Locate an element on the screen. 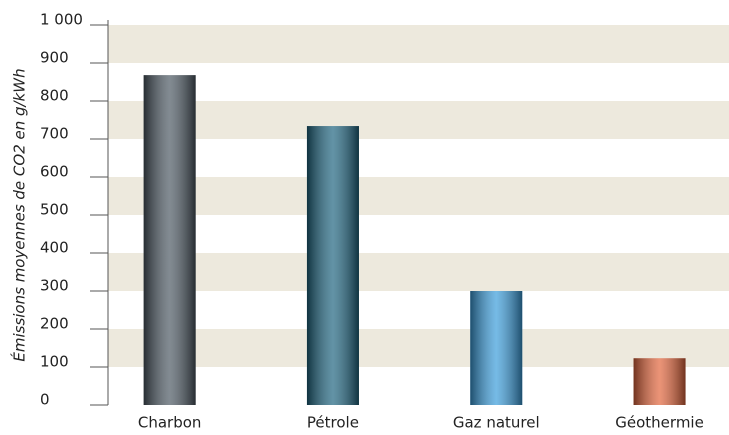  y-tick-label: 900 is located at coordinates (54, 58).